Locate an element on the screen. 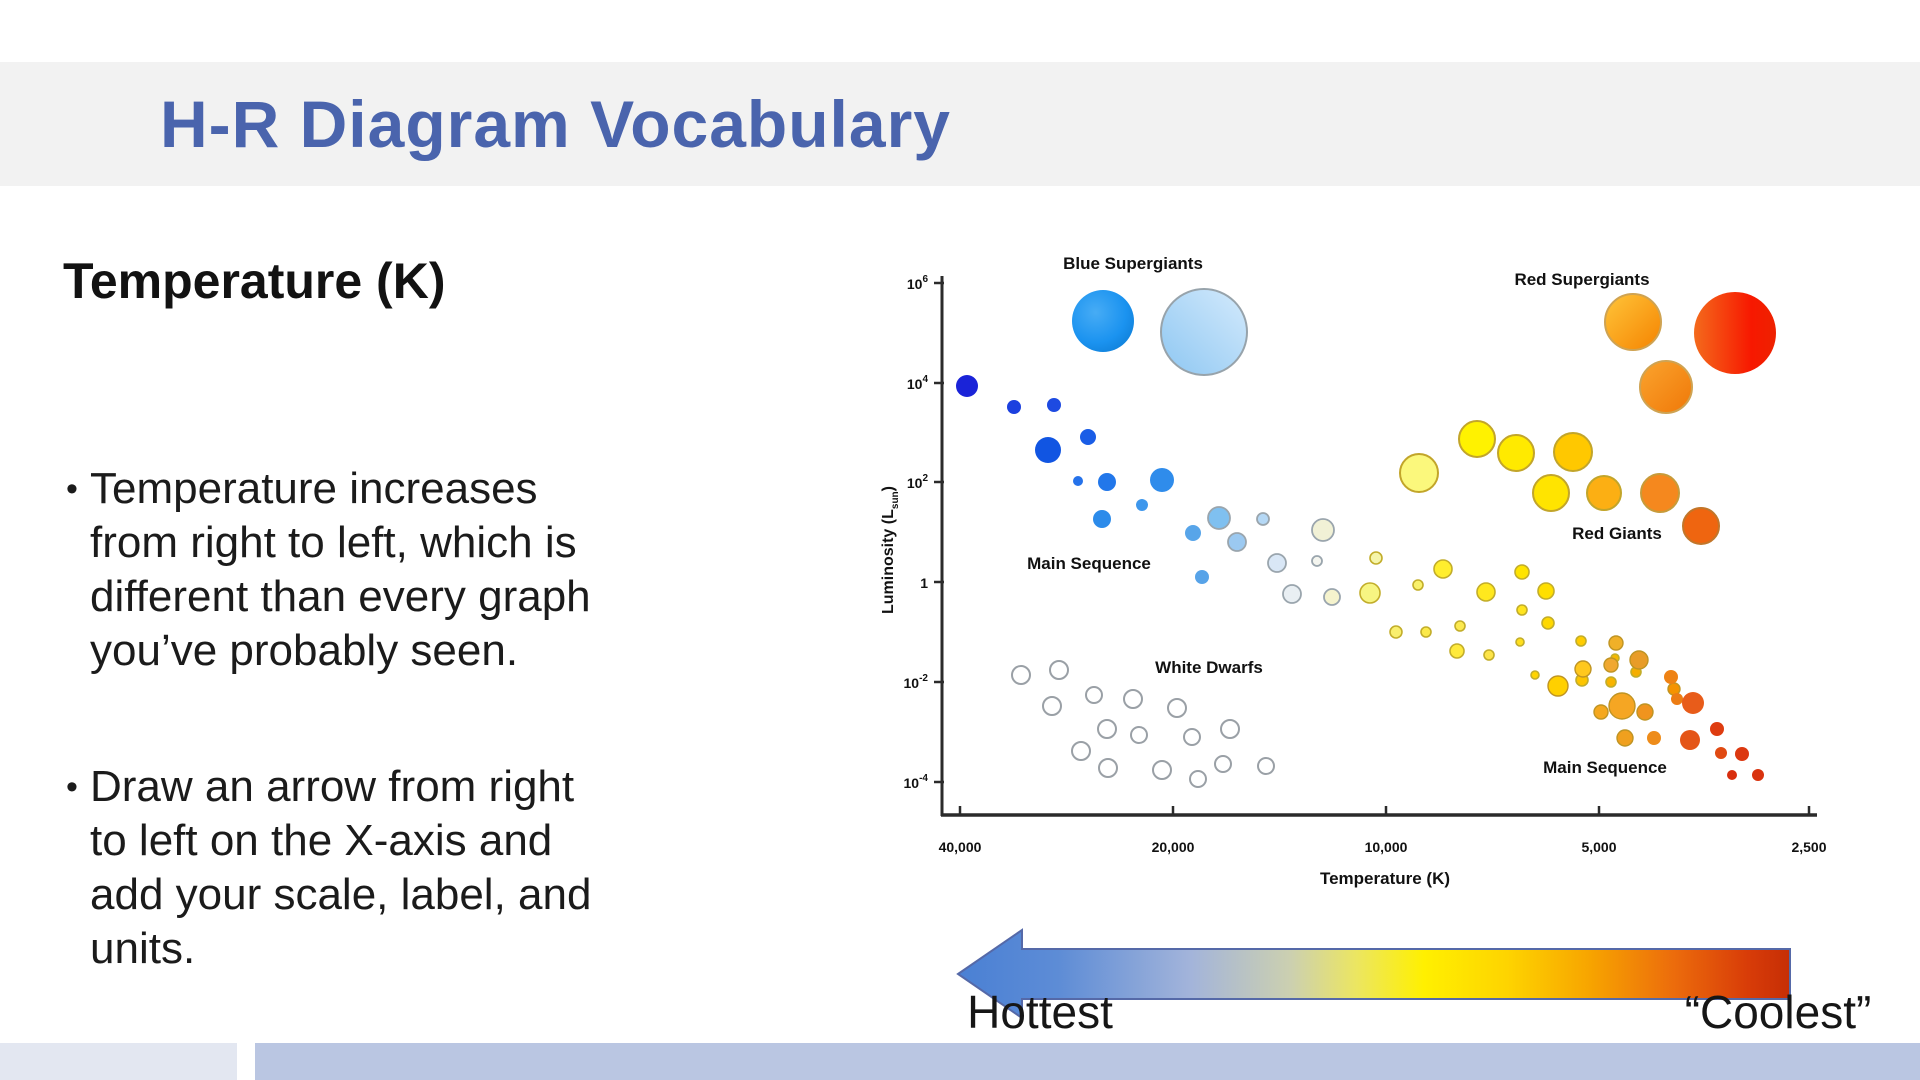  section-heading-temperature: Temperature (K) is located at coordinates (254, 281).